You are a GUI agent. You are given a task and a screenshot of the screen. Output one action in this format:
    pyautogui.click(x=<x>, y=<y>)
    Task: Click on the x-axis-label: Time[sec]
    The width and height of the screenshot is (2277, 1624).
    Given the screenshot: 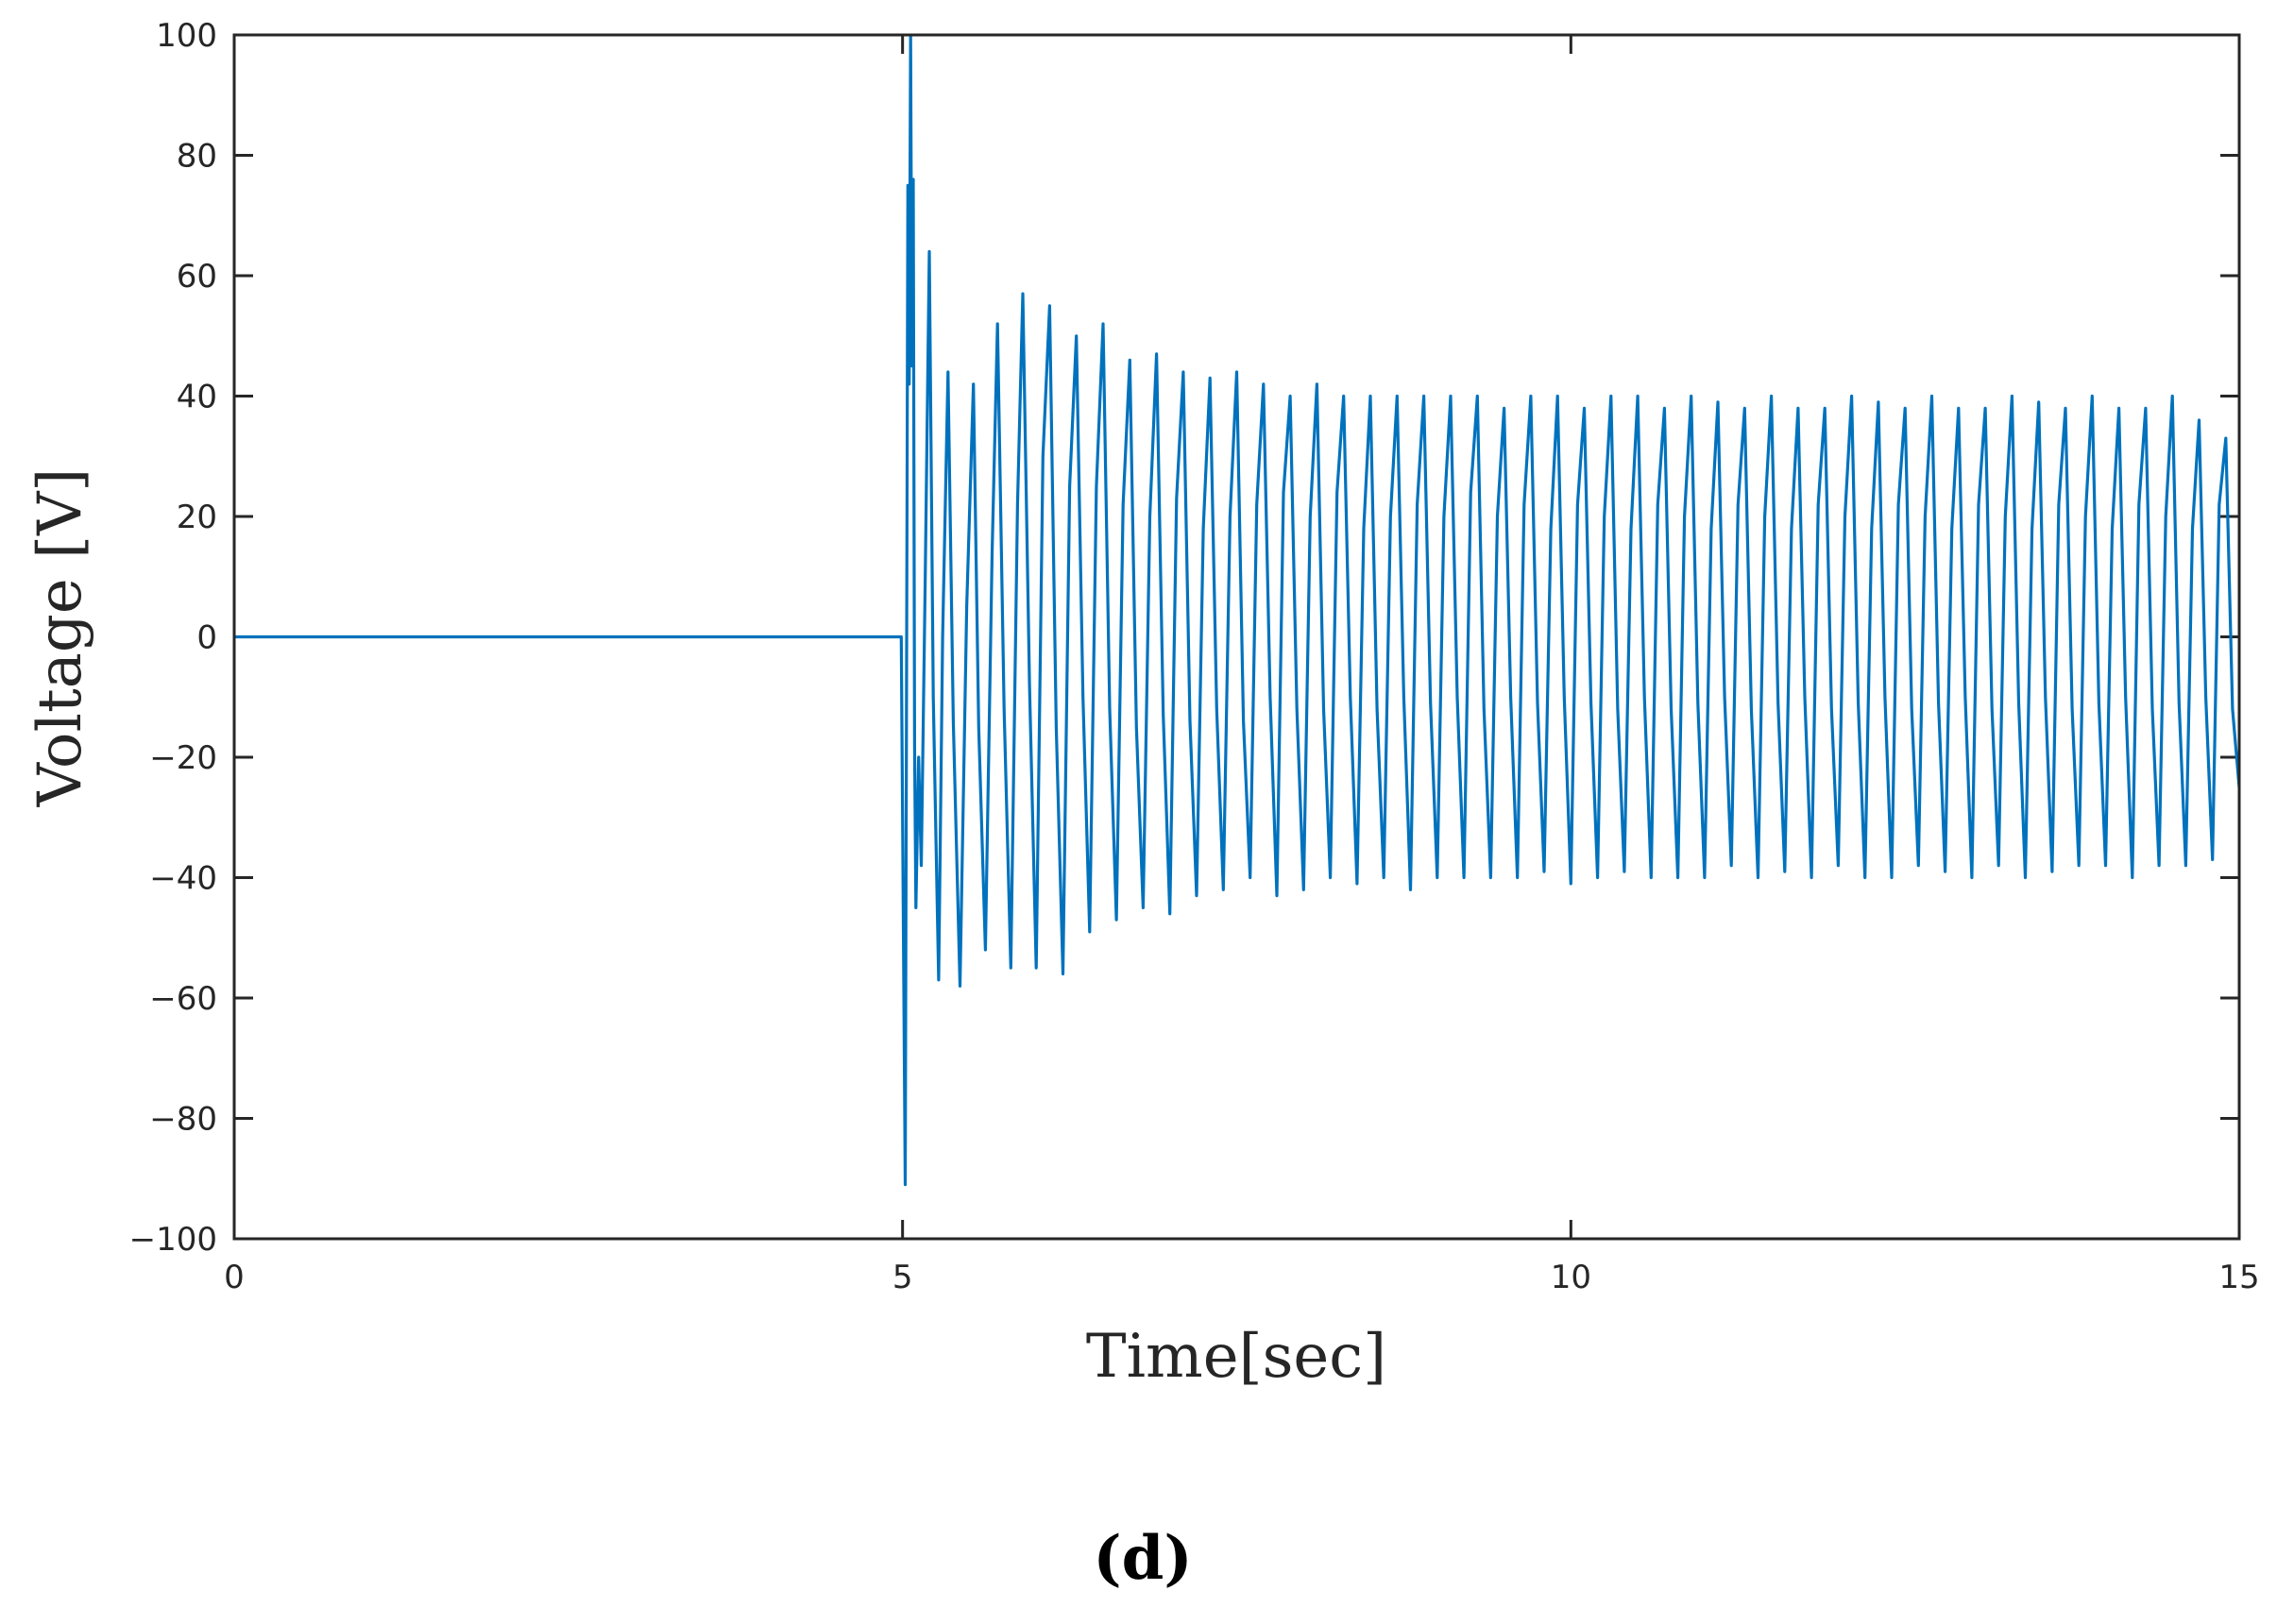 What is the action you would take?
    pyautogui.click(x=1236, y=1357)
    